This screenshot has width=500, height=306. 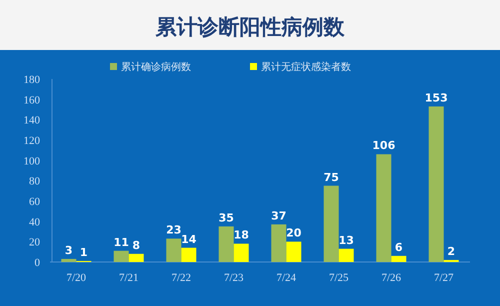 I want to click on data-label: 18, so click(x=241, y=235).